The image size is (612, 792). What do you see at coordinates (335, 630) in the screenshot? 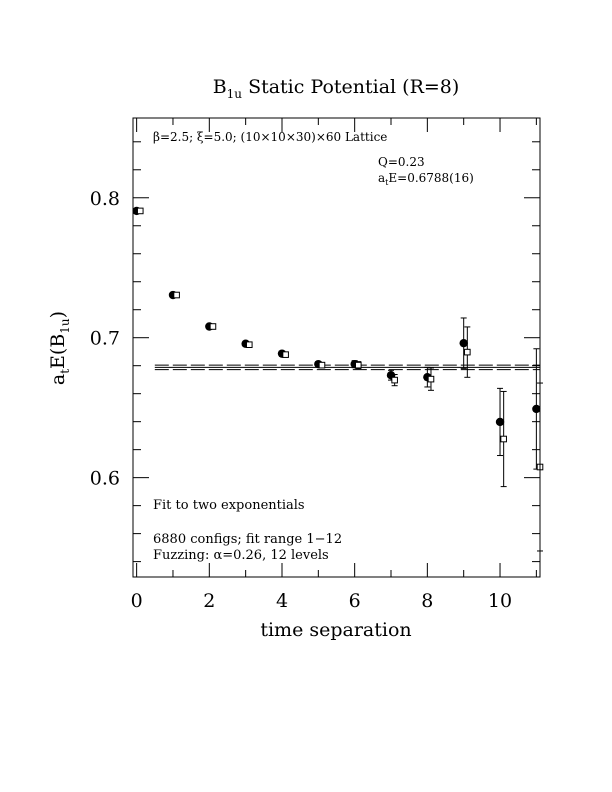
I see `x-axis-label: time separation` at bounding box center [335, 630].